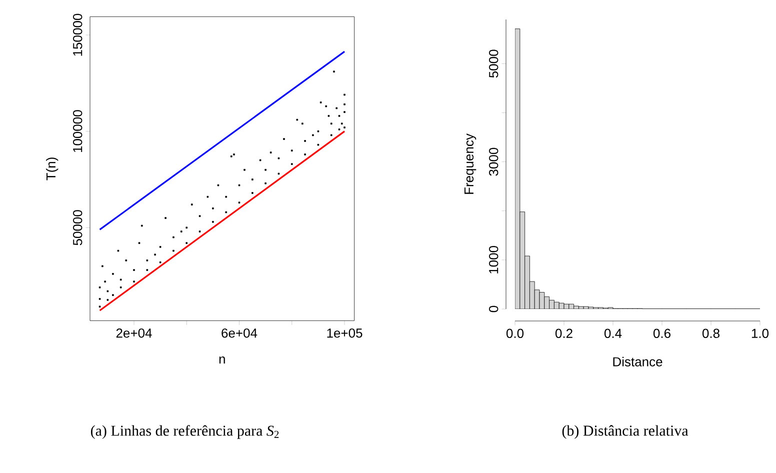  What do you see at coordinates (222, 360) in the screenshot?
I see `x-axis-title: n` at bounding box center [222, 360].